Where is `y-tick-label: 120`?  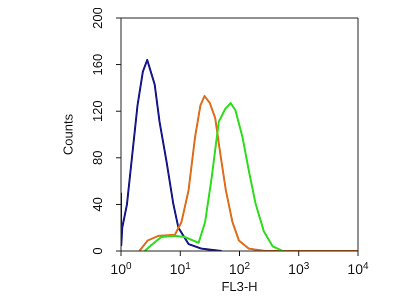 y-tick-label: 120 is located at coordinates (97, 111).